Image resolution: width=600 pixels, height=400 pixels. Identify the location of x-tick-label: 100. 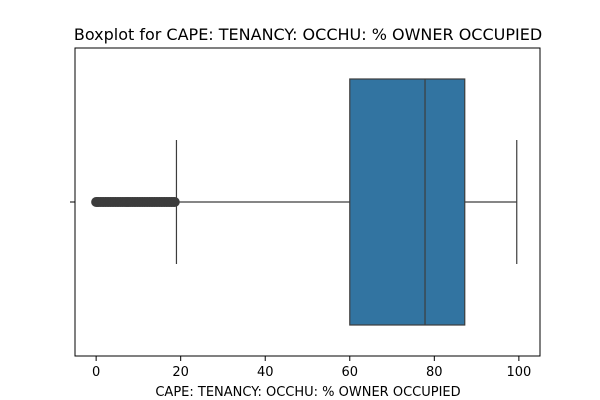
(518, 372).